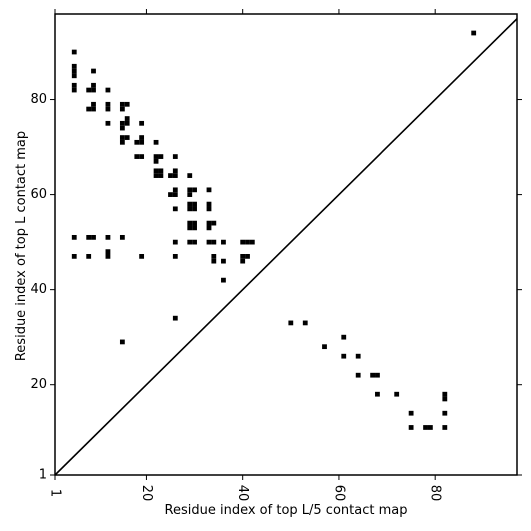  I want to click on x-axis-title: Residue index of top L/5 contact map, so click(286, 510).